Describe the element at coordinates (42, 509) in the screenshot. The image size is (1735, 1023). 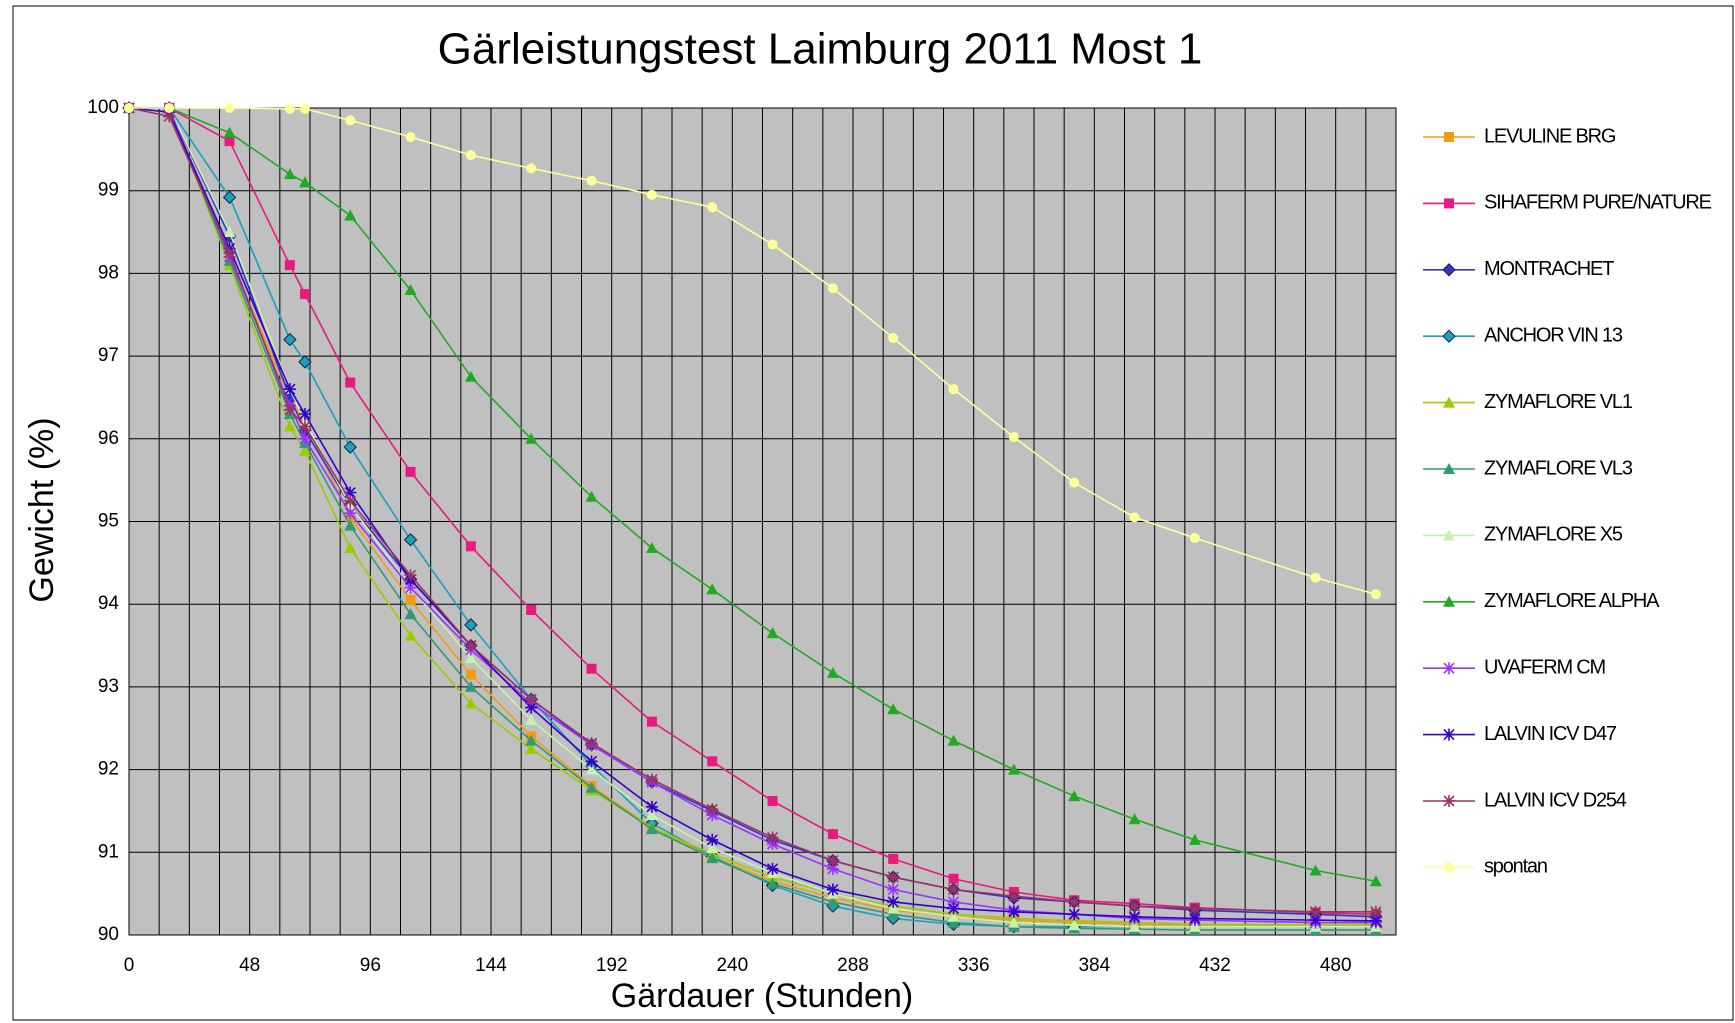
I see `y-axis-label: Gewicht (%)` at that location.